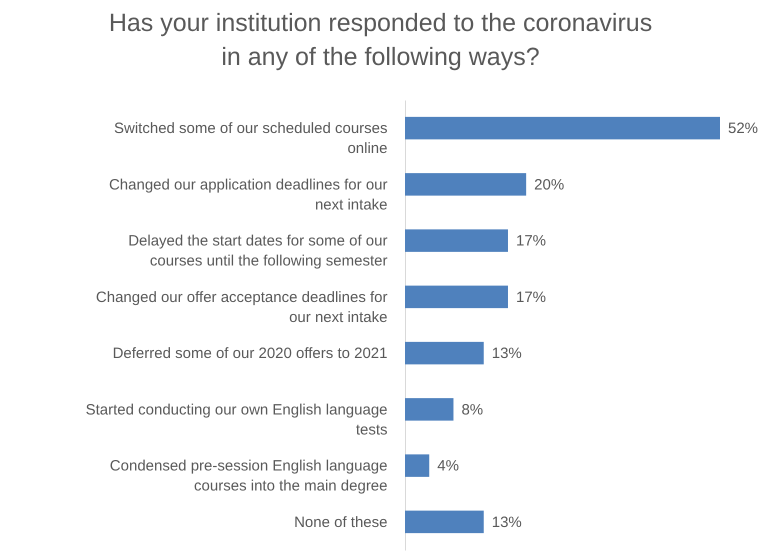 The image size is (764, 556). What do you see at coordinates (743, 129) in the screenshot?
I see `data-label: 52%` at bounding box center [743, 129].